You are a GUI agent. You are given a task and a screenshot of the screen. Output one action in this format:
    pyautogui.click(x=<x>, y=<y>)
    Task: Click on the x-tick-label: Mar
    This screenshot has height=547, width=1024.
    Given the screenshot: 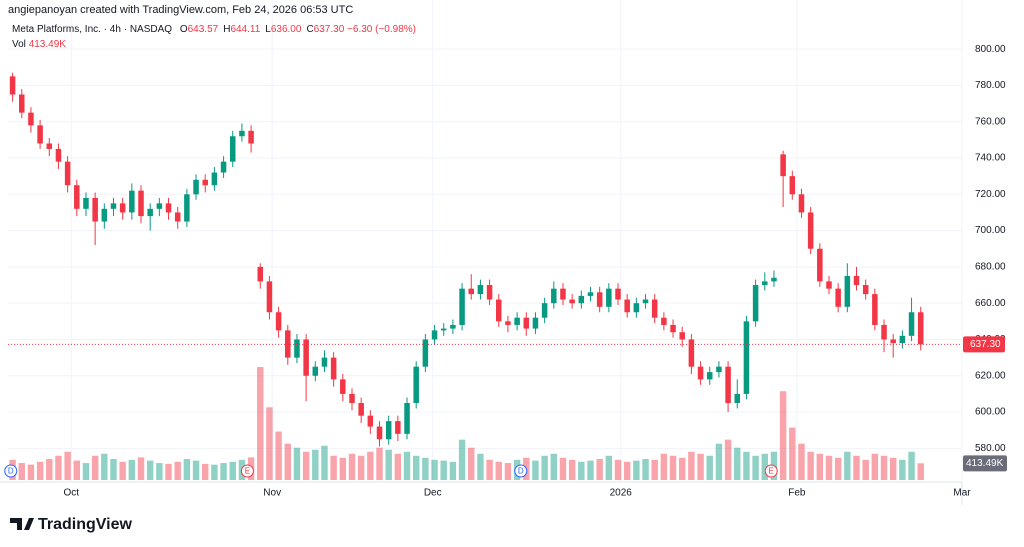 What is the action you would take?
    pyautogui.click(x=962, y=493)
    